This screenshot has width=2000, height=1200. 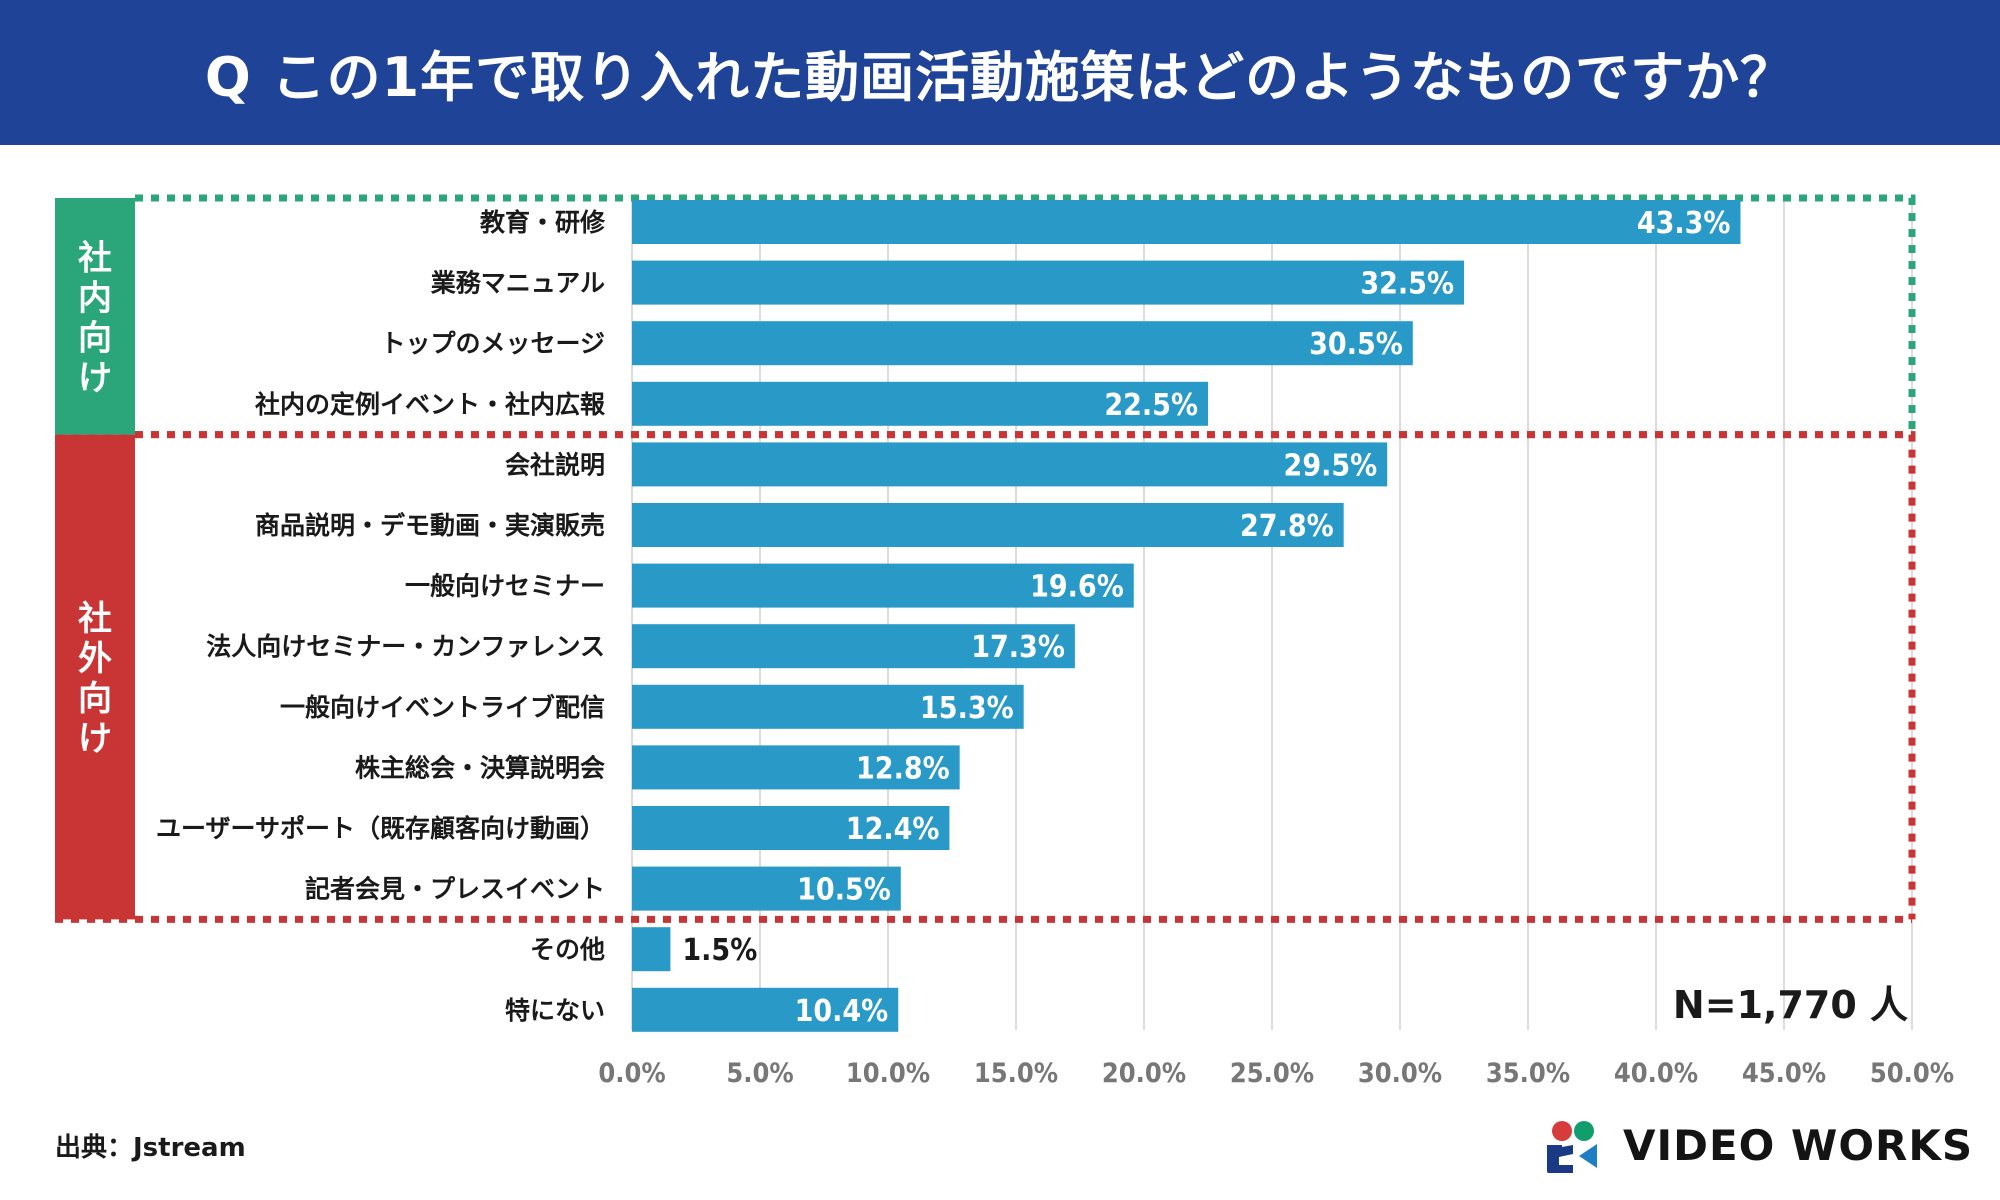 I want to click on x-tick-label: 10.0%, so click(x=888, y=1073).